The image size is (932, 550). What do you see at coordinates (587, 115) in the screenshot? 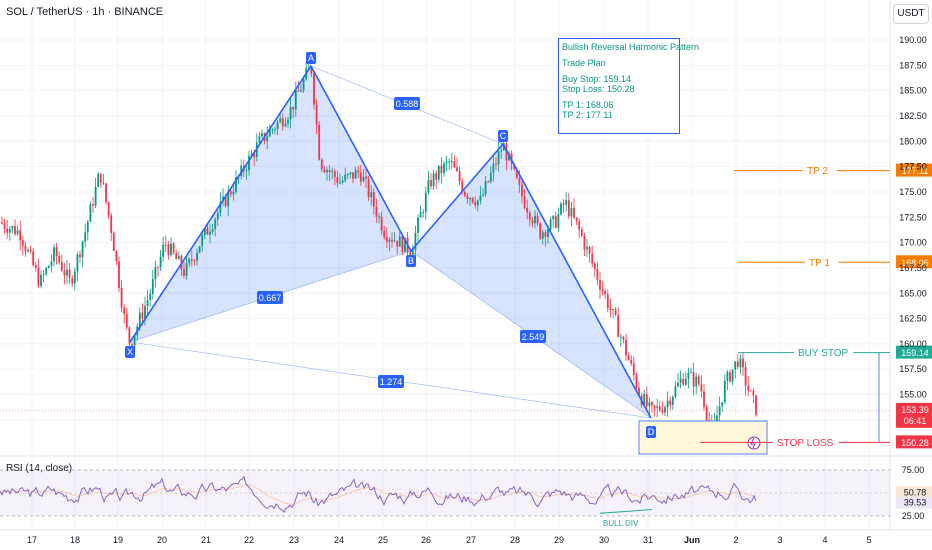
I see `plan-tp2: TP 2: 177.11` at bounding box center [587, 115].